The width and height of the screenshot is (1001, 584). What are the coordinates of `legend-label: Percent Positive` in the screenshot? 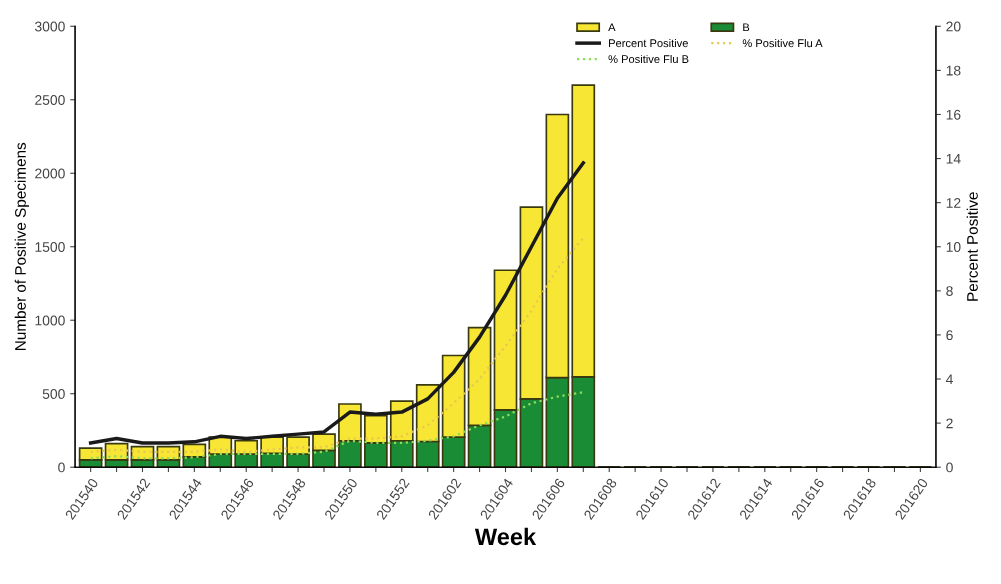 It's located at (648, 43).